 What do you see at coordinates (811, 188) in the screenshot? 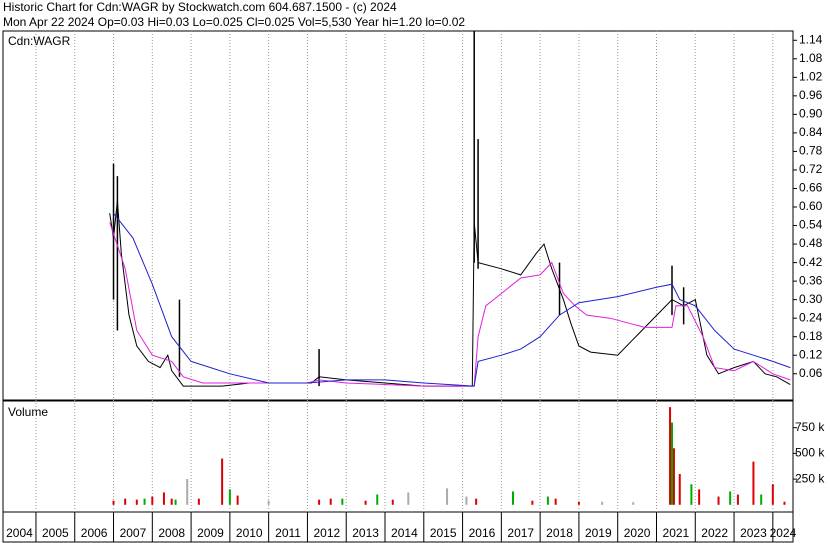
I see `y-tick-label: 0.66` at bounding box center [811, 188].